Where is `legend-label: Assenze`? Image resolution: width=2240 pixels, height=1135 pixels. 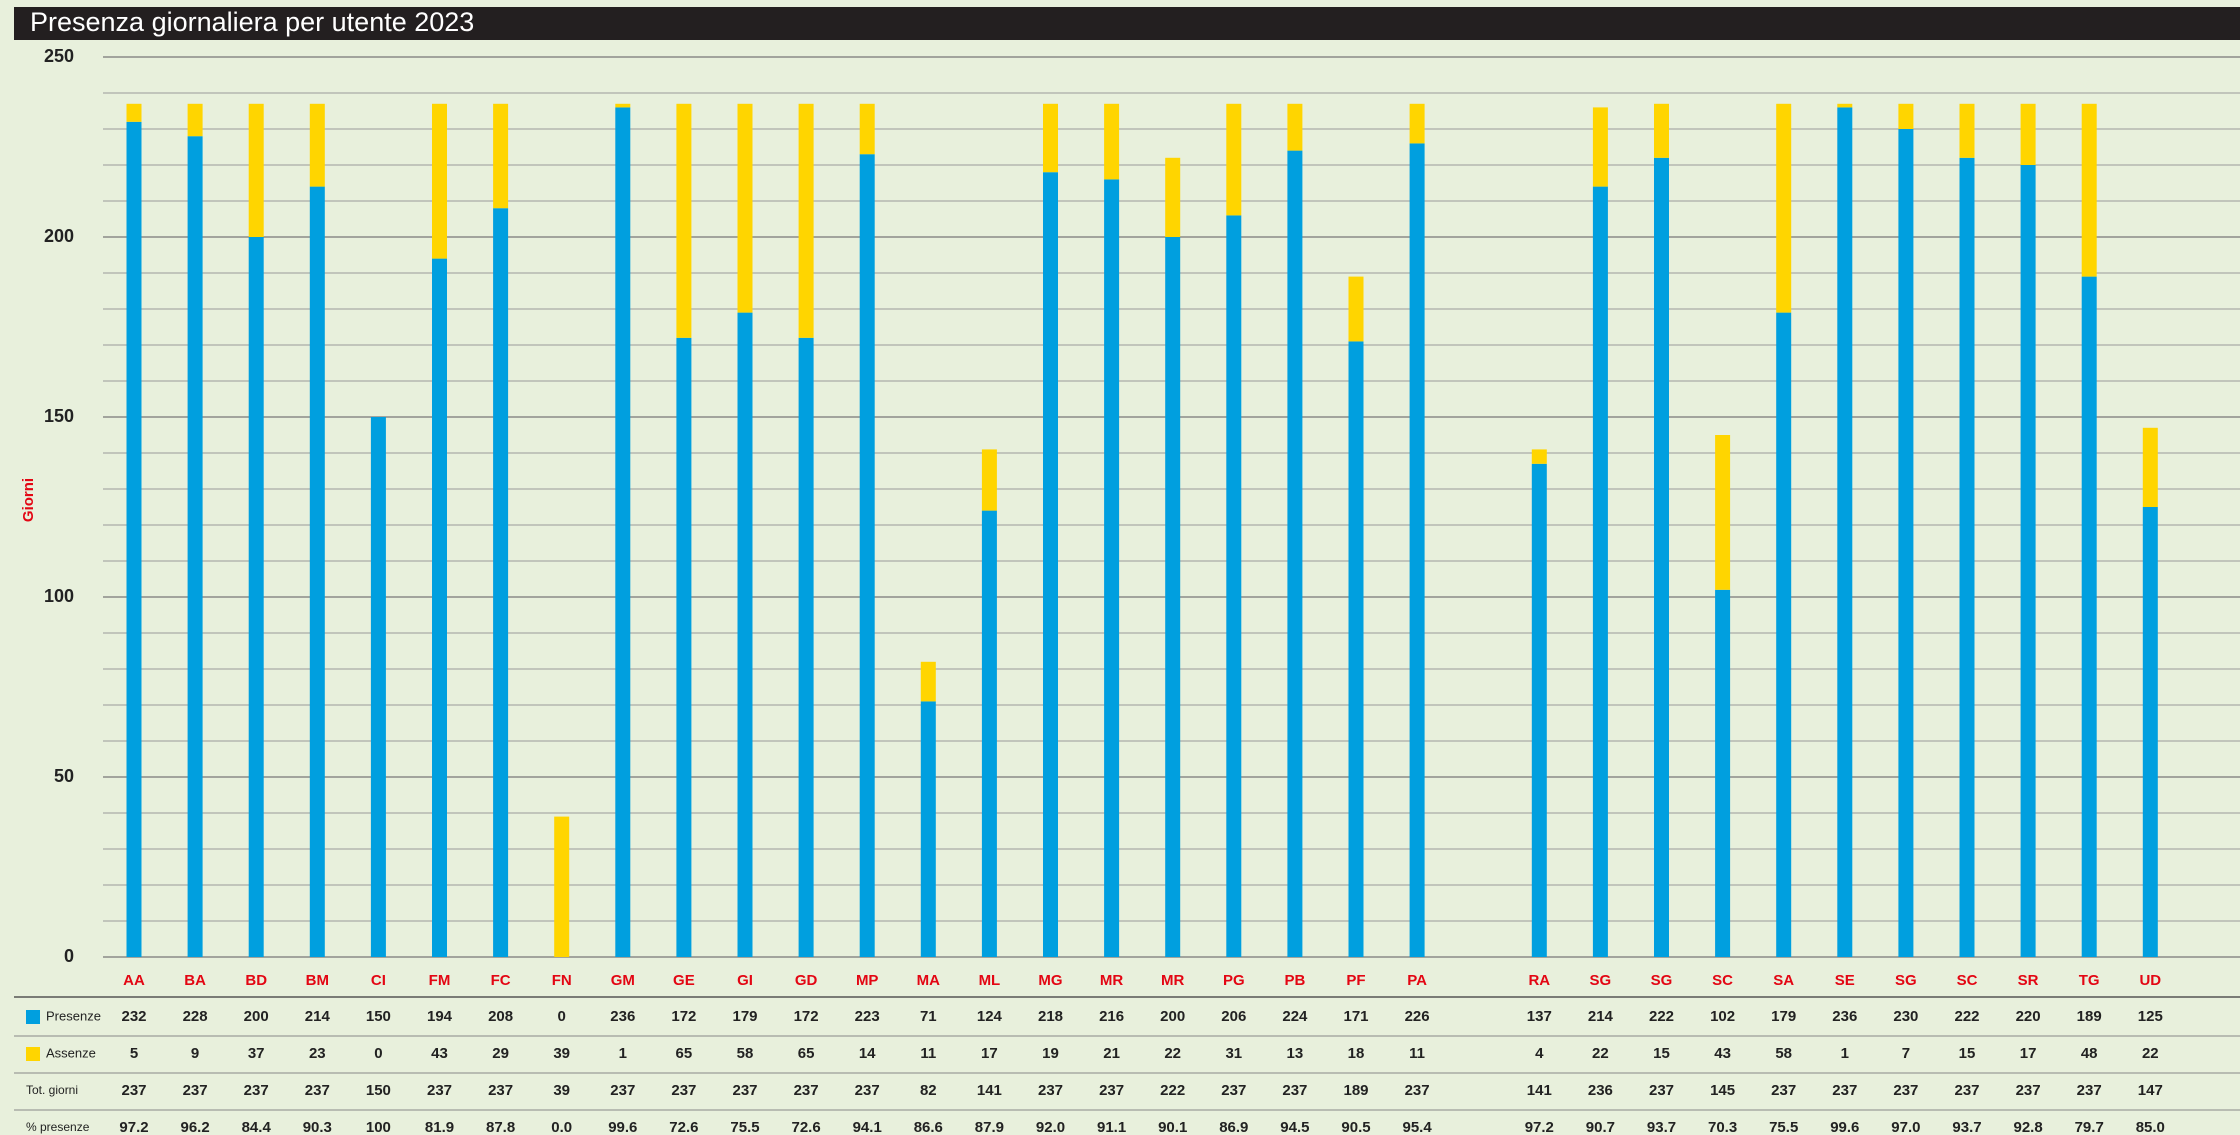
legend-label: Assenze is located at coordinates (71, 1052).